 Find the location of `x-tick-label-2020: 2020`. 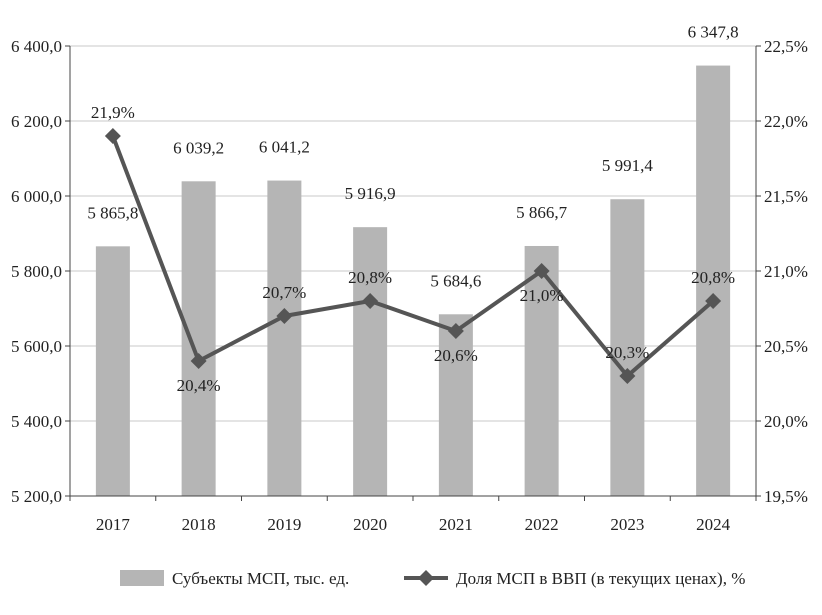

x-tick-label-2020: 2020 is located at coordinates (370, 524).